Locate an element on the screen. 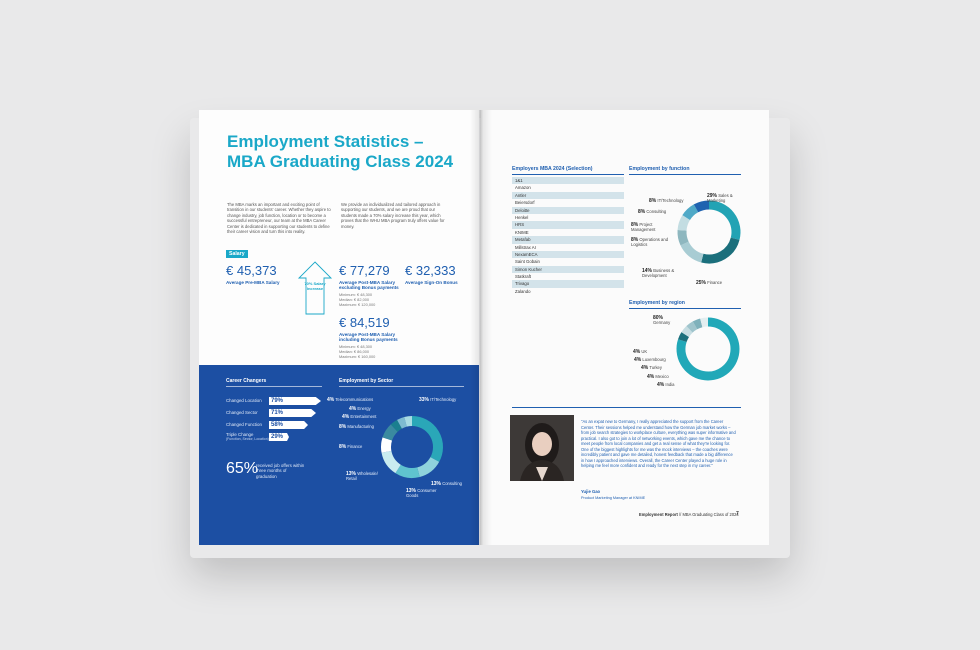  sector-value-consumer: 13% is located at coordinates (411, 491).